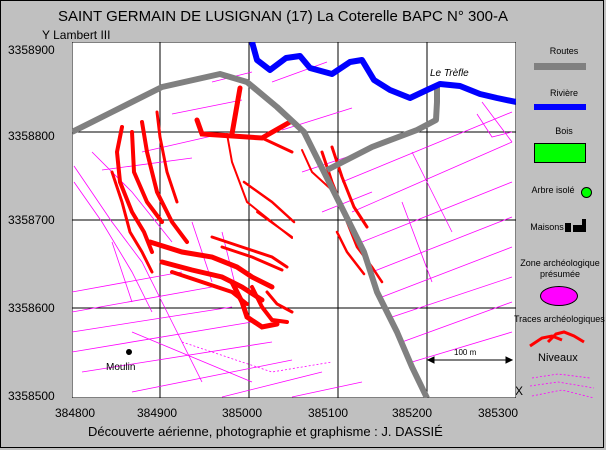  I want to click on legend-houses-label: Maisons, so click(547, 227).